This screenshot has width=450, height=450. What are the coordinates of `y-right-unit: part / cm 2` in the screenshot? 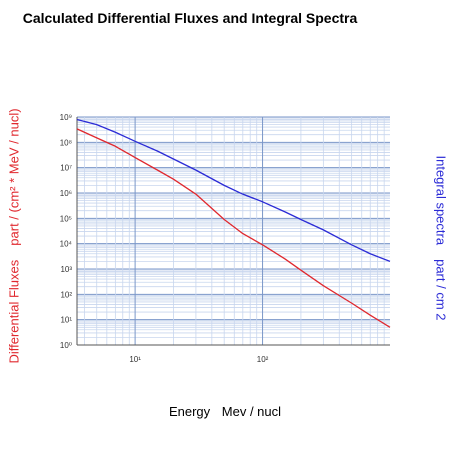 It's located at (441, 290).